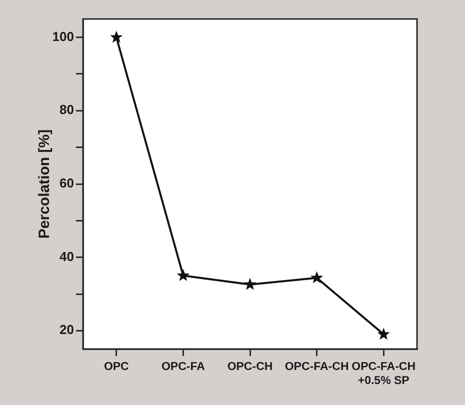 This screenshot has width=465, height=405. Describe the element at coordinates (116, 367) in the screenshot. I see `x-tick-label: OPC` at that location.